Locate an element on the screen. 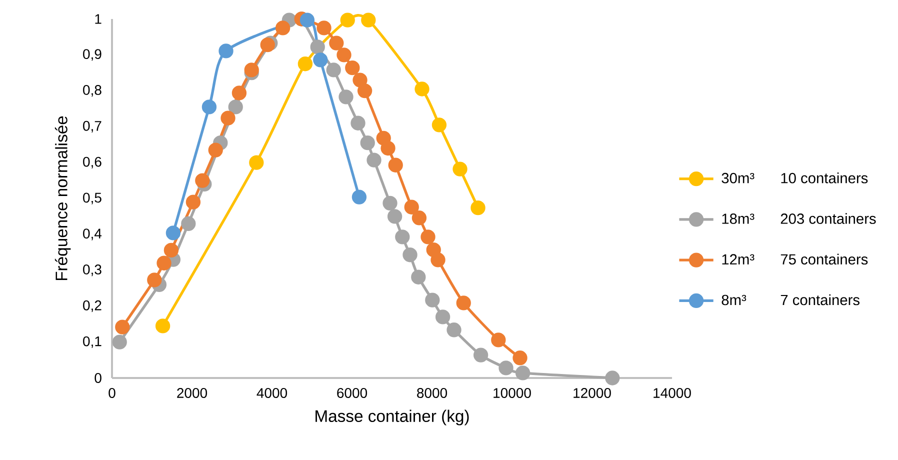 The image size is (898, 460). x-tick-label: 10000 is located at coordinates (512, 393).